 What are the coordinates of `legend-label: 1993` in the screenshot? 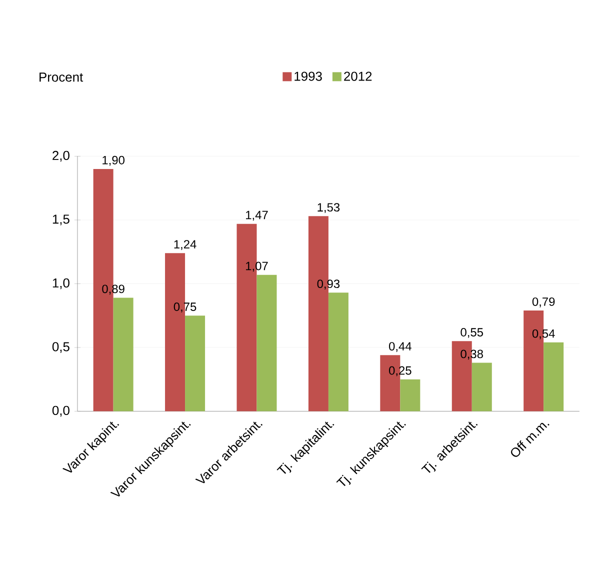 It's located at (308, 76).